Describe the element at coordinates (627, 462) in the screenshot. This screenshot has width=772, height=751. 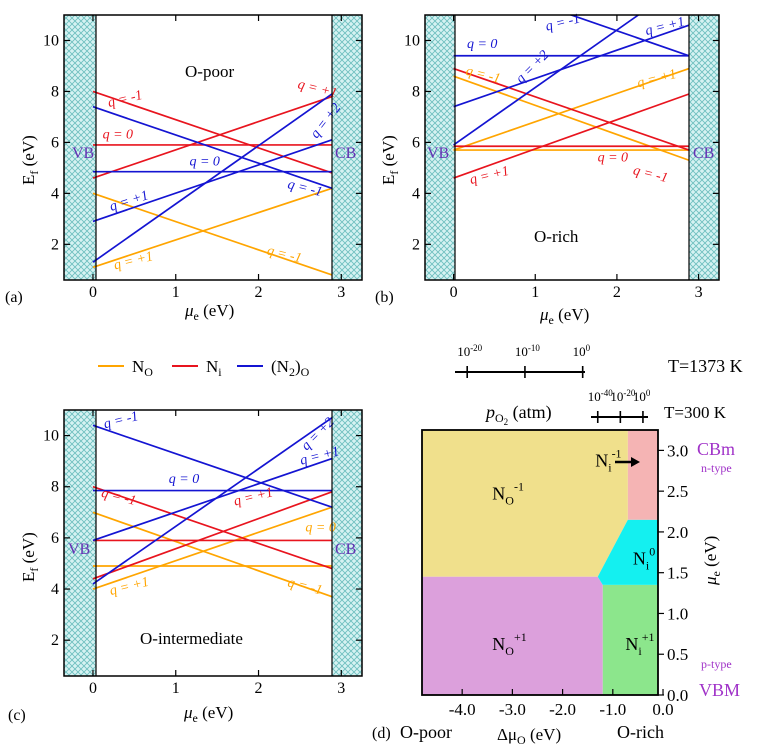
I see `transition-arrow` at that location.